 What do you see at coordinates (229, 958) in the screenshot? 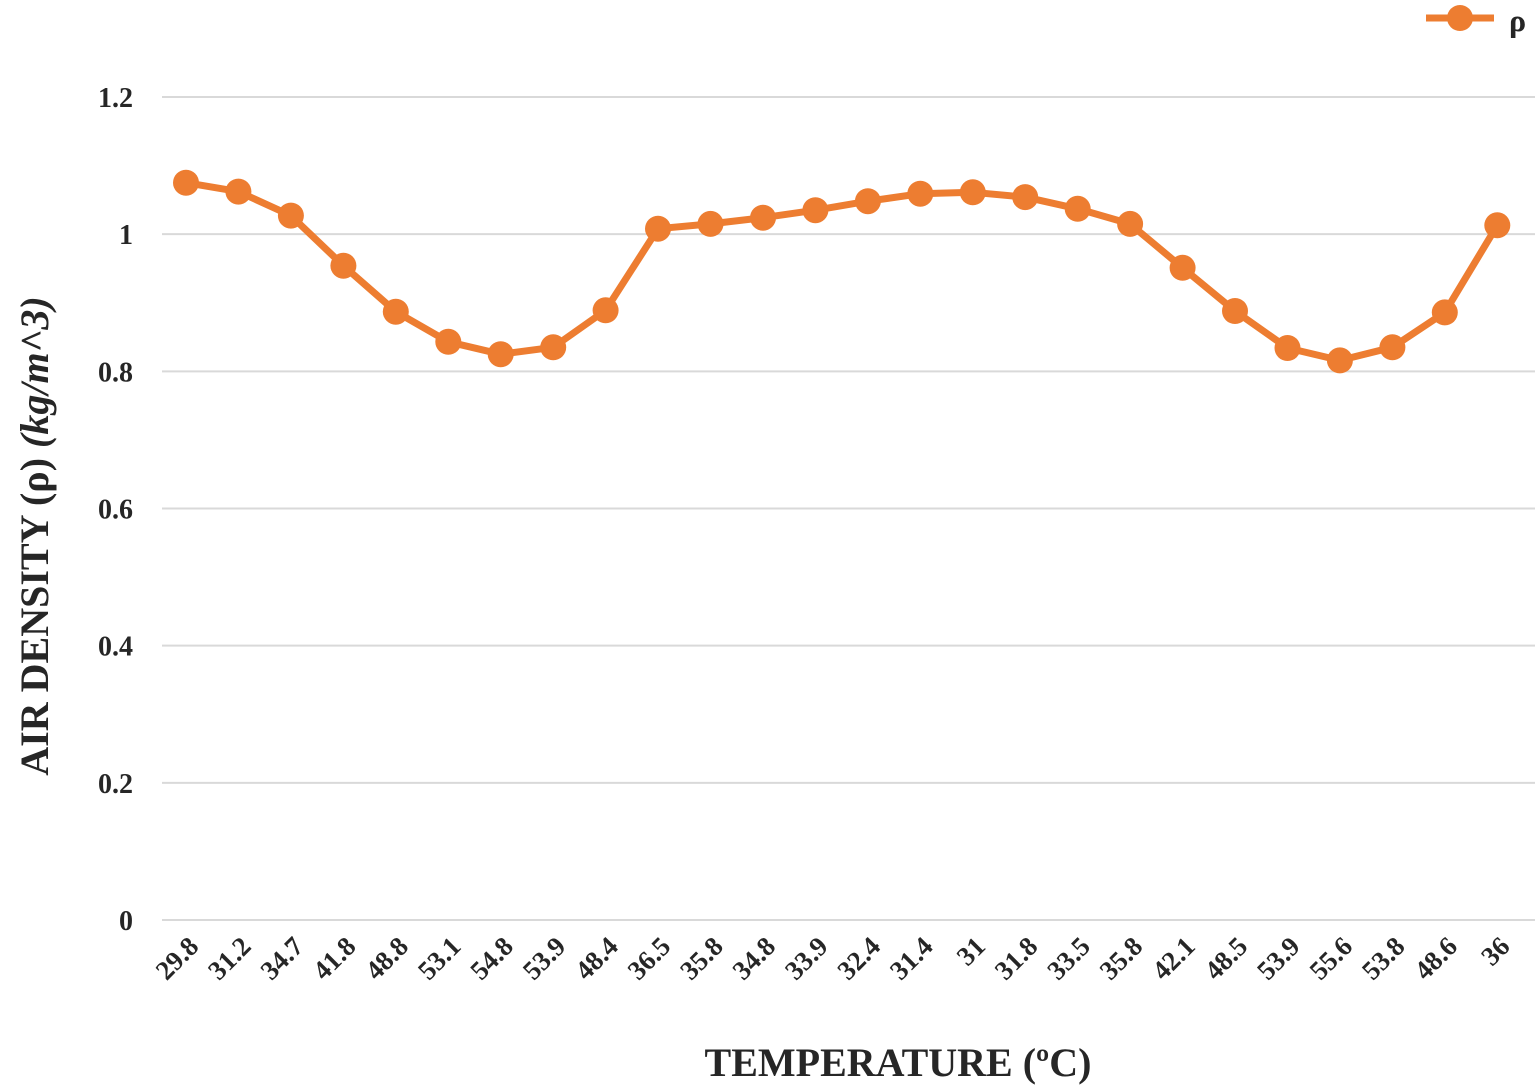
I see `x-tick-label: 31.2` at bounding box center [229, 958].